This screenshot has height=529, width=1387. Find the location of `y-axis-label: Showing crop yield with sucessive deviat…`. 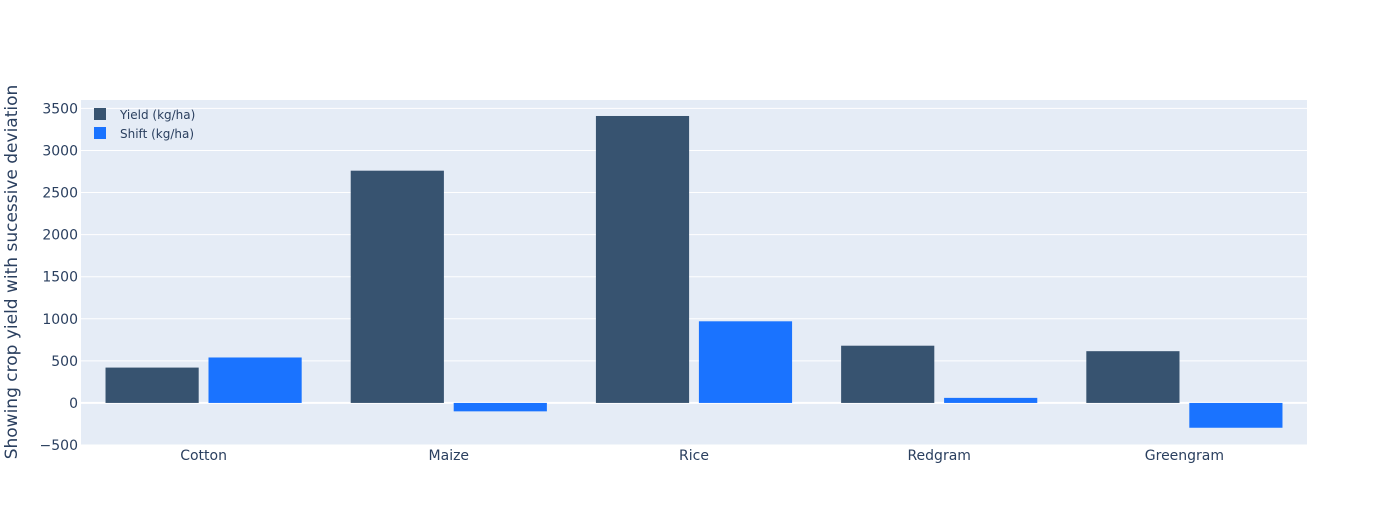

y-axis-label: Showing crop yield with sucessive deviat… is located at coordinates (12, 272).